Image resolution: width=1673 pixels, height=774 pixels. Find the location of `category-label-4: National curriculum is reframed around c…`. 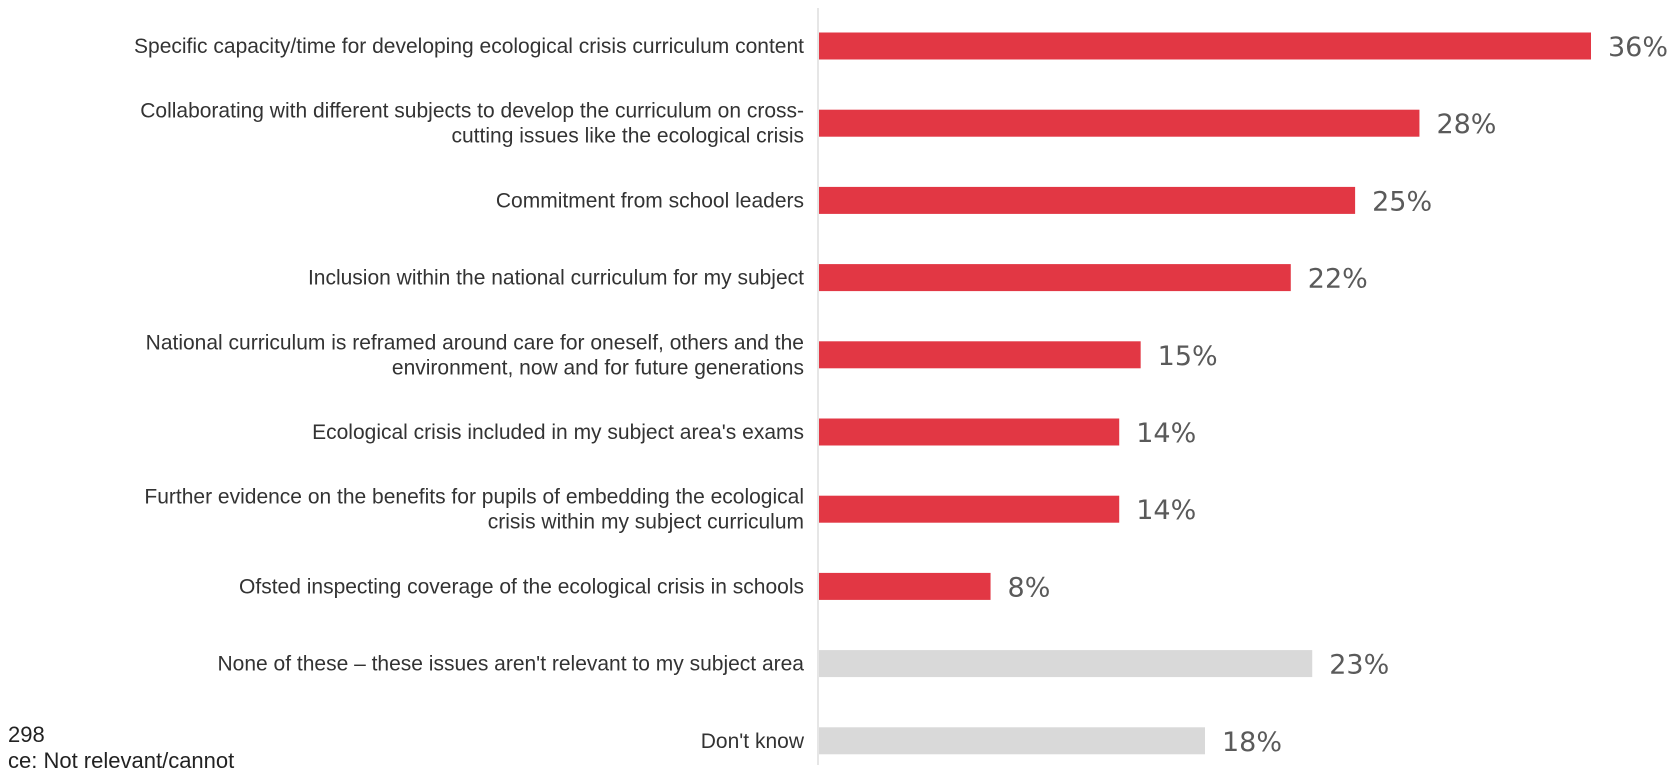

category-label-4: National curriculum is reframed around c… is located at coordinates (475, 355).